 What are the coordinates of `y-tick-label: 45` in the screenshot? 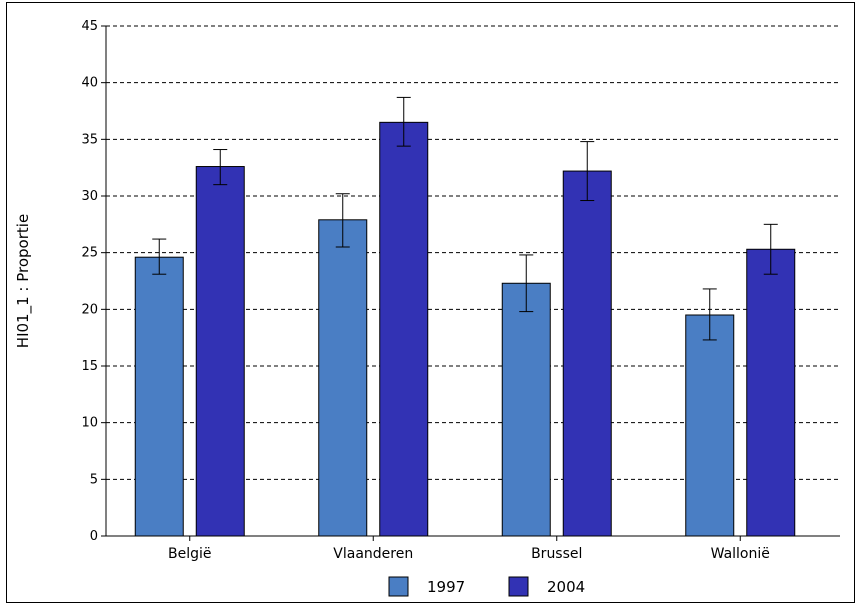 It's located at (89, 26).